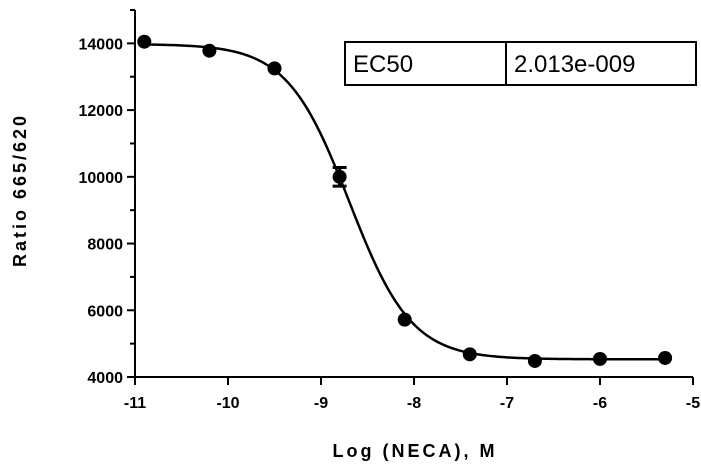 Image resolution: width=701 pixels, height=467 pixels. I want to click on ec50-value: 2.013e-009, so click(574, 64).